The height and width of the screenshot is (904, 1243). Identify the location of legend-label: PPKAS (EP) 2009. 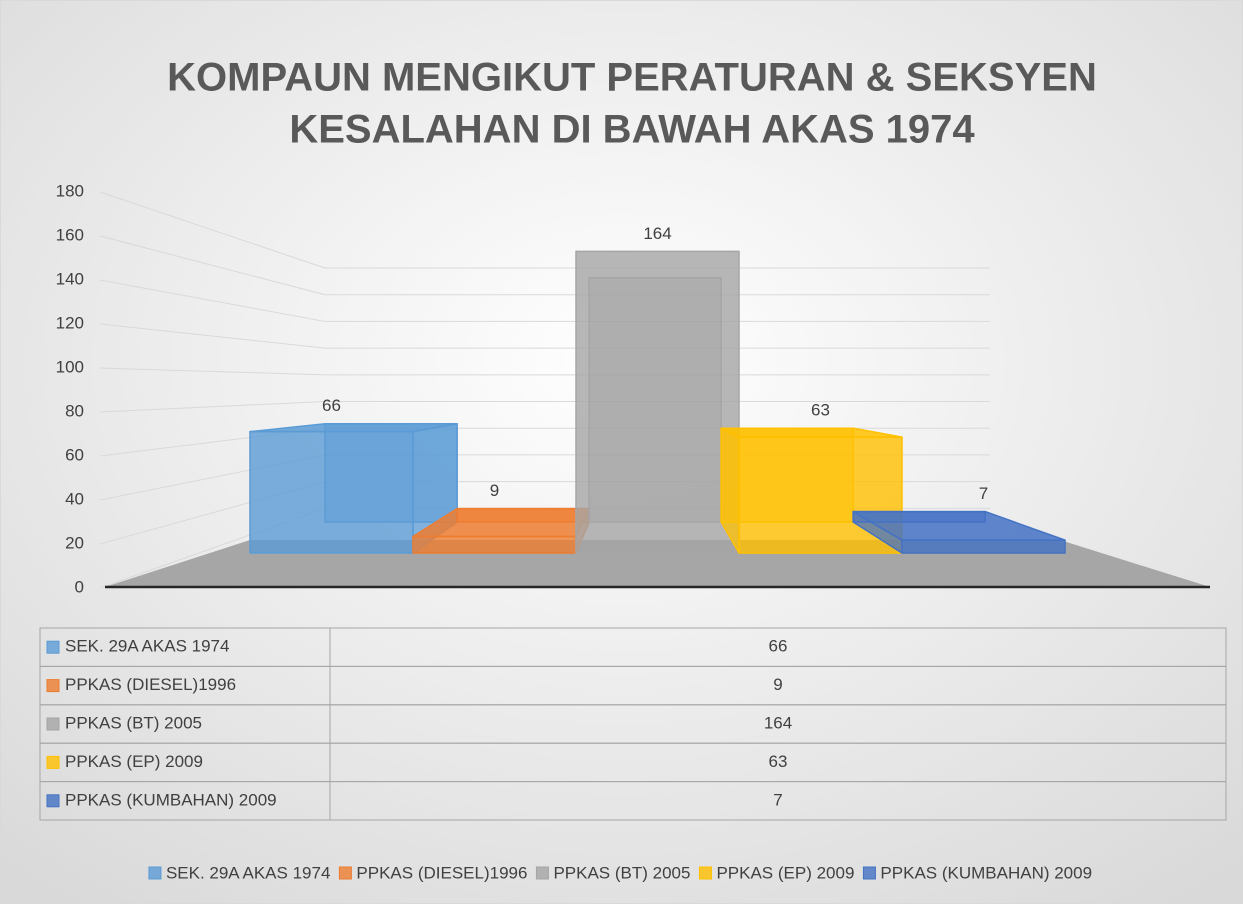
(785, 872).